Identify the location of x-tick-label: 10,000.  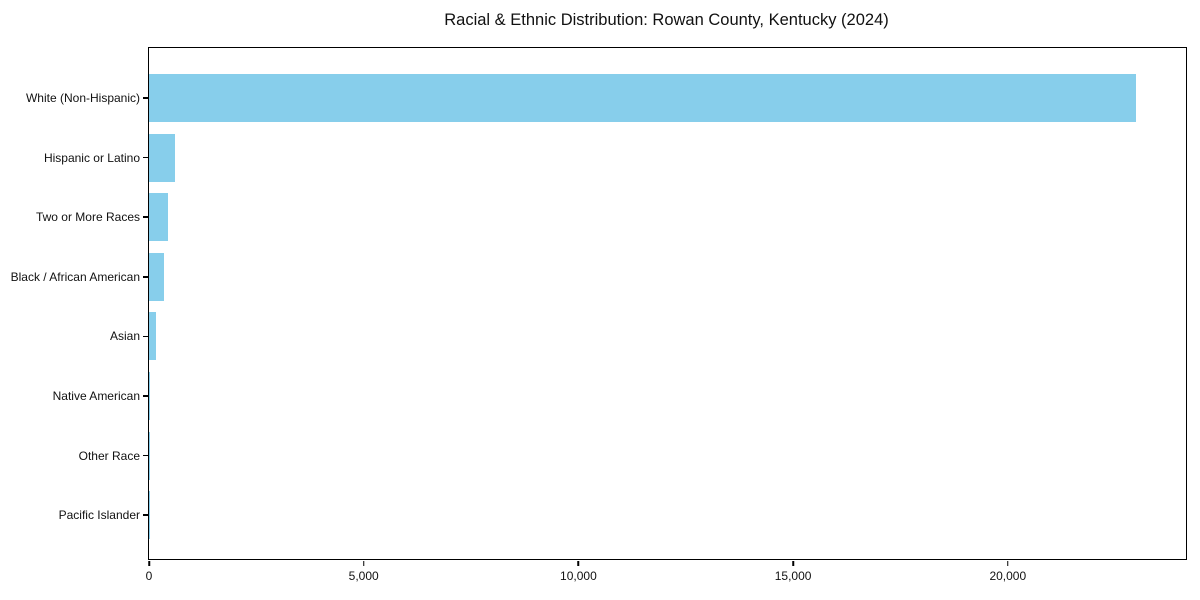
(578, 576).